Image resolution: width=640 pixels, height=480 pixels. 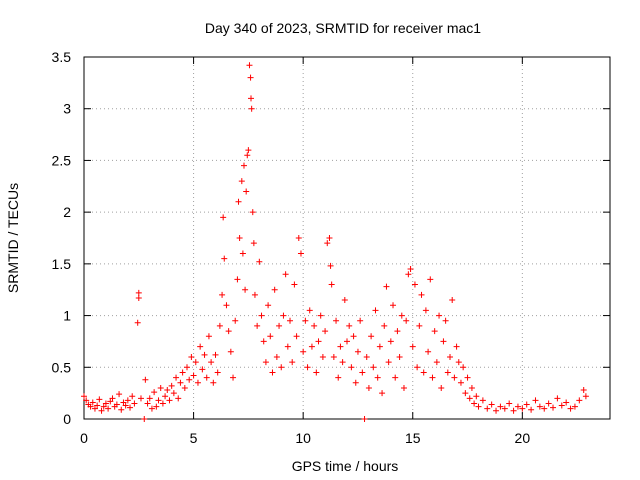 I want to click on y-tick-label: 3.5, so click(x=62, y=57).